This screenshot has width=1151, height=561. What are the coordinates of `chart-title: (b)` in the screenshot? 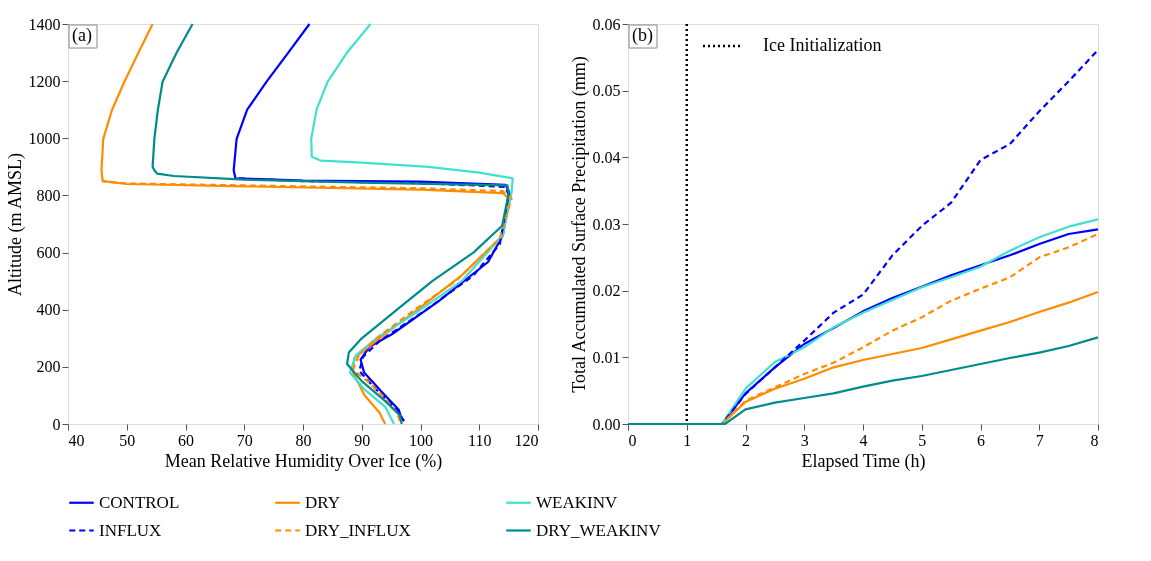 It's located at (642, 35).